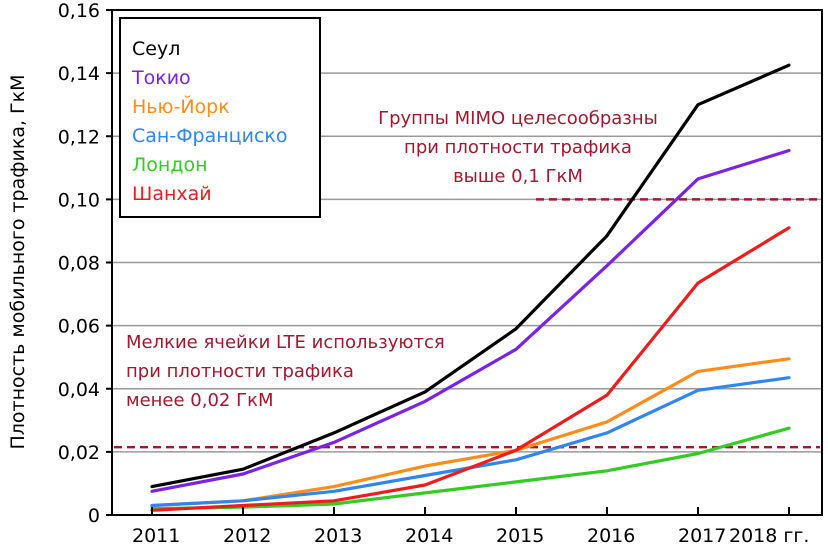  What do you see at coordinates (247, 536) in the screenshot?
I see `x-tick-label: 2012` at bounding box center [247, 536].